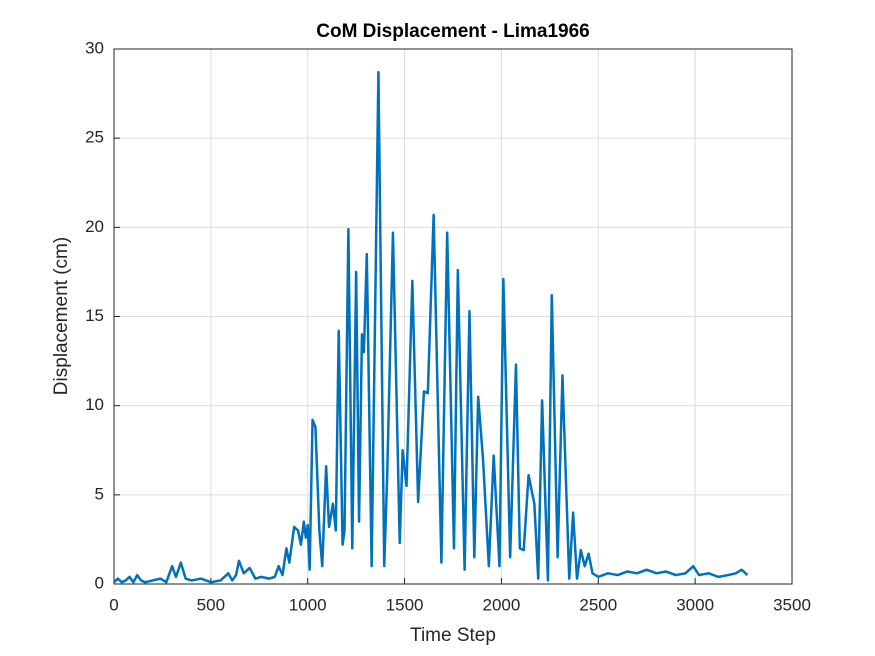 This screenshot has width=875, height=656. Describe the element at coordinates (99, 493) in the screenshot. I see `y-tick-label: 5` at that location.